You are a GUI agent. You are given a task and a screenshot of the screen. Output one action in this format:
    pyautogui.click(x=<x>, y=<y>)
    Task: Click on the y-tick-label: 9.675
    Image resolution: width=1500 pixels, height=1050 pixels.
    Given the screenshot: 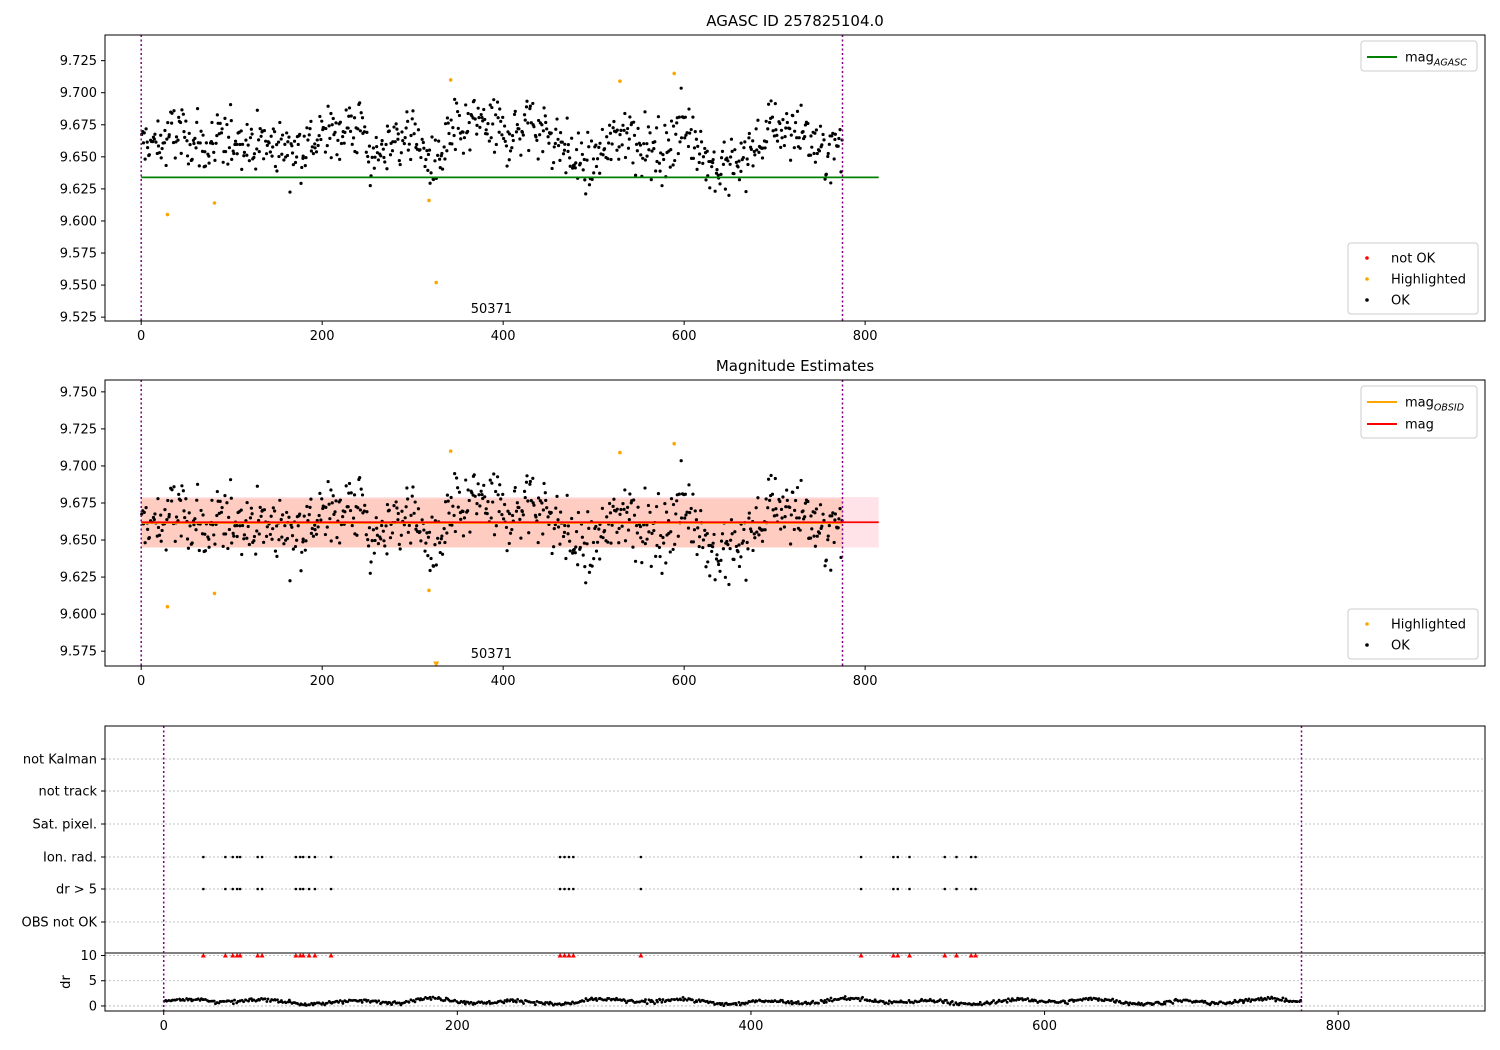 What is the action you would take?
    pyautogui.click(x=78, y=503)
    